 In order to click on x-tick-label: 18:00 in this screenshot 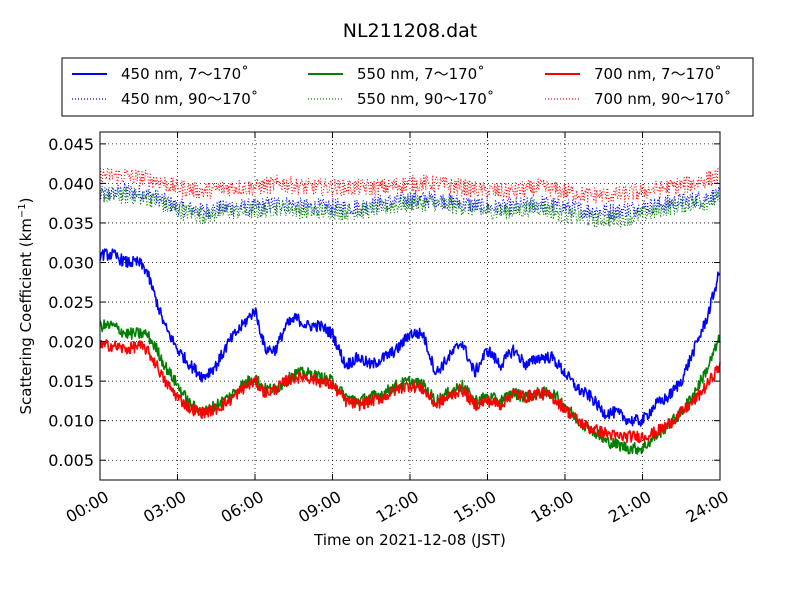, I will do `click(552, 507)`.